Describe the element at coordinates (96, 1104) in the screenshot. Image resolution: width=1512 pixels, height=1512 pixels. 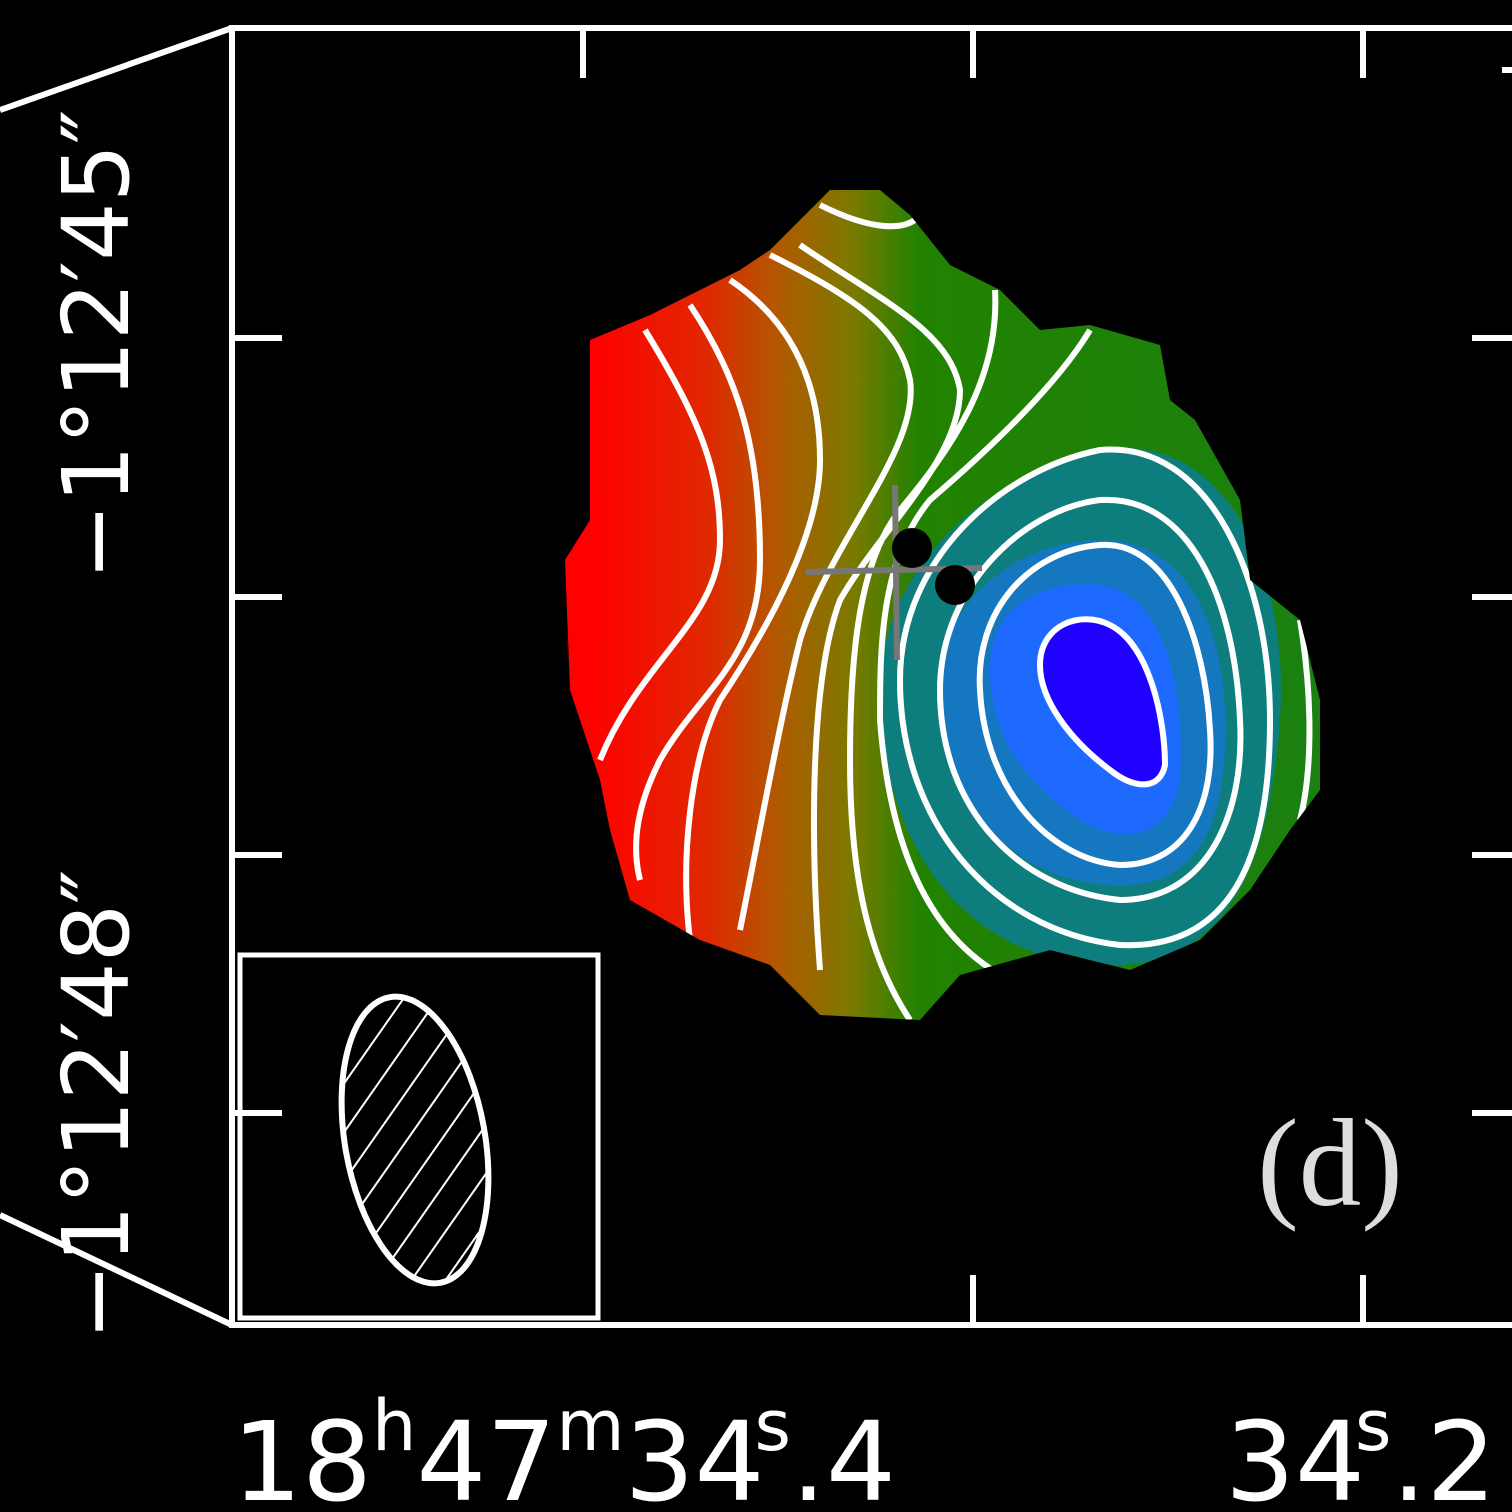
I see `y-tick-label: −1°12′48″` at that location.